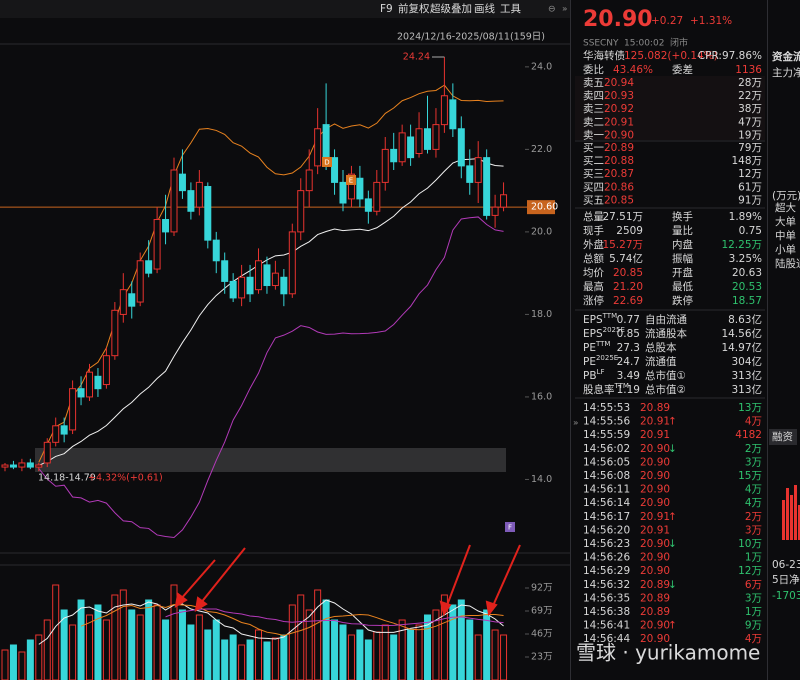 This screenshot has width=800, height=680. What do you see at coordinates (386, 9) in the screenshot?
I see `toolbar-button: F9` at bounding box center [386, 9].